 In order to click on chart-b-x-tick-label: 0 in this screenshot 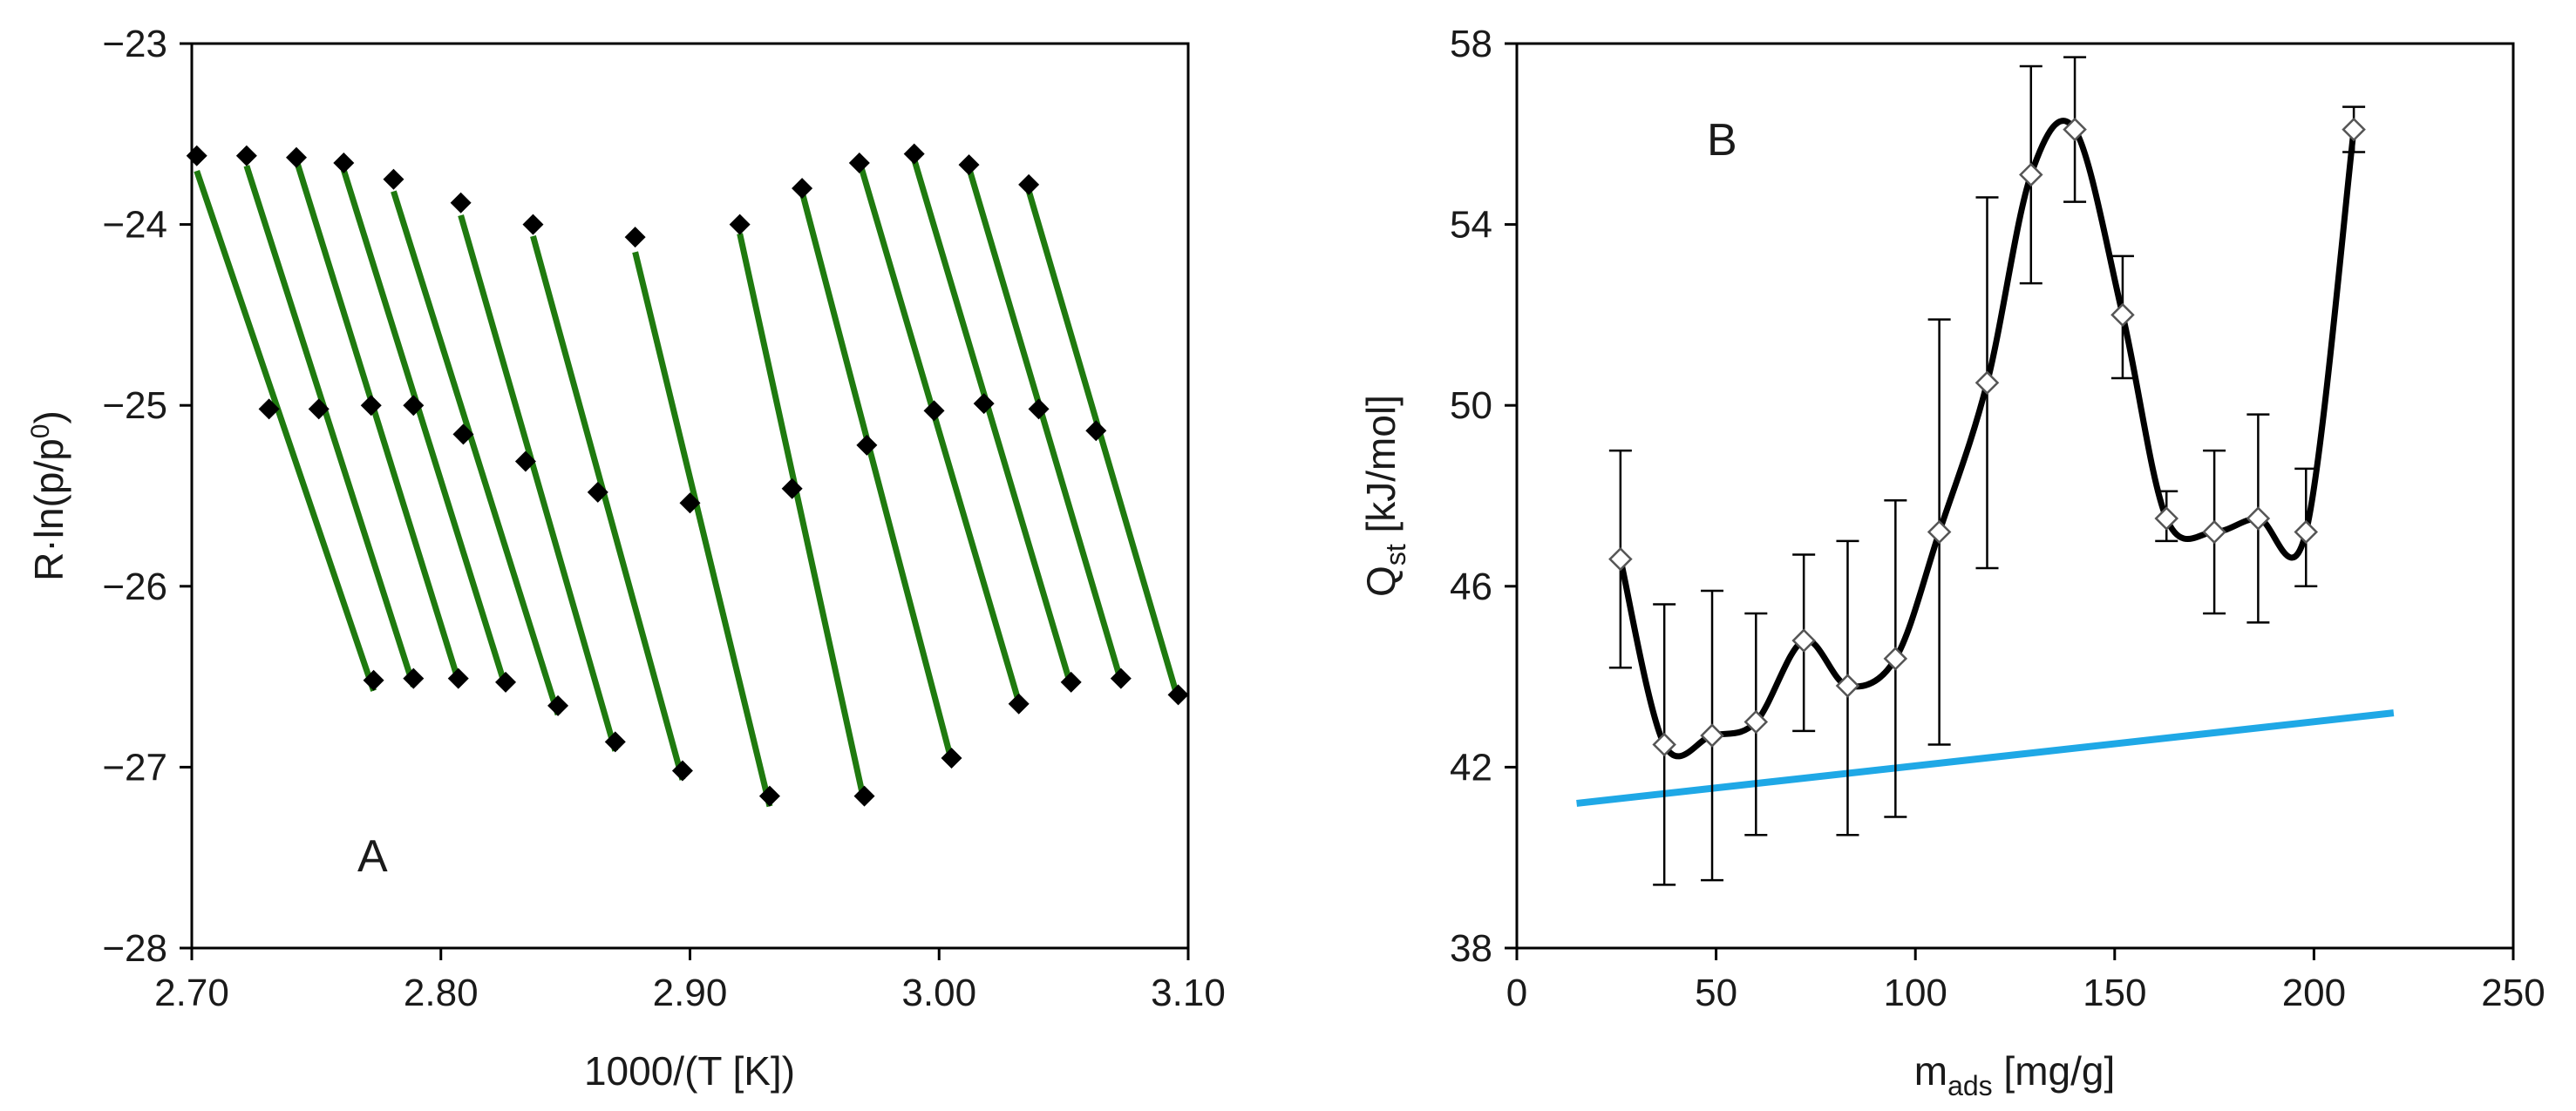, I will do `click(1517, 993)`.